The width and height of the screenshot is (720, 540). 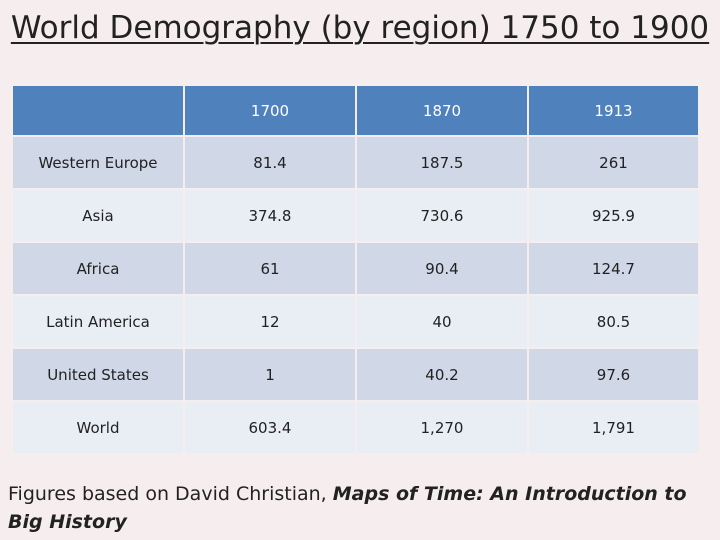 What do you see at coordinates (98, 110) in the screenshot?
I see `header-cell-region` at bounding box center [98, 110].